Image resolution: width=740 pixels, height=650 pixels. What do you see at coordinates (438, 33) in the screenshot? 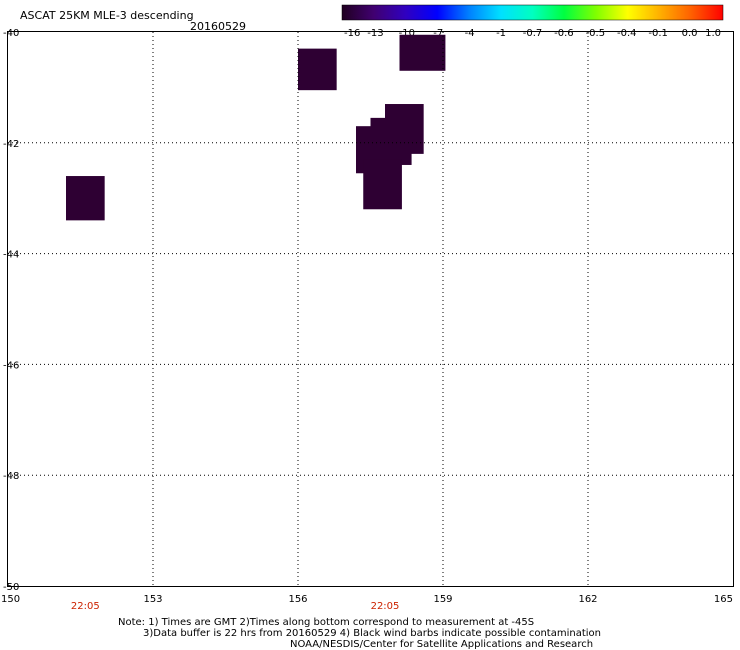
I see `colorbar-label: -7` at bounding box center [438, 33].